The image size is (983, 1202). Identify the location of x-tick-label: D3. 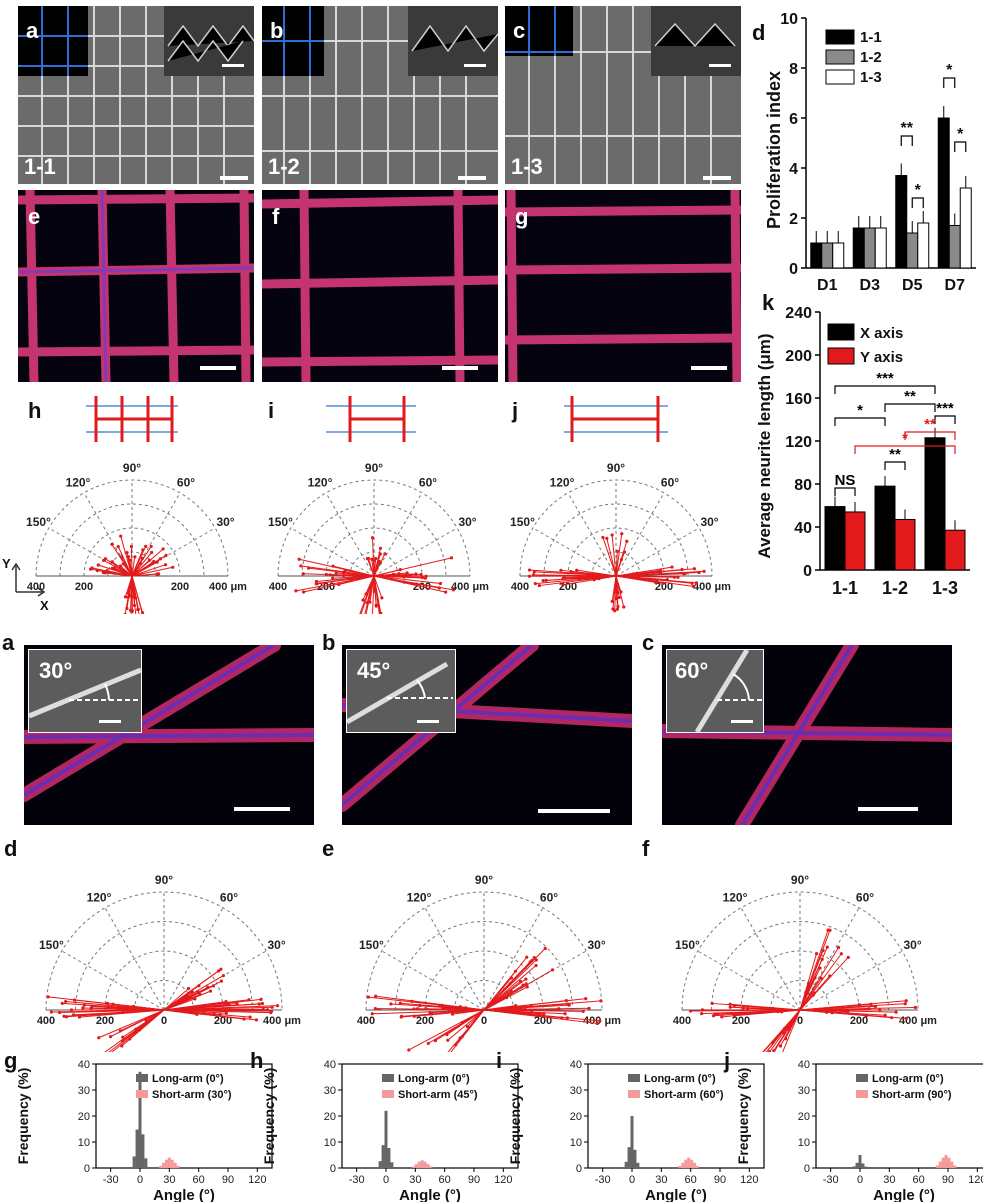
(870, 285).